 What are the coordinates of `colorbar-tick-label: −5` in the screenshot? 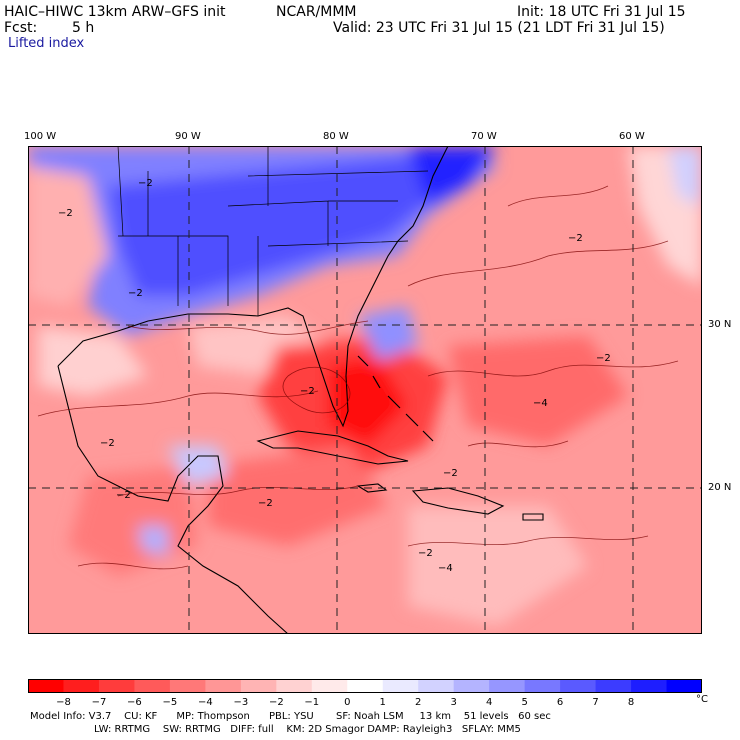 It's located at (170, 702).